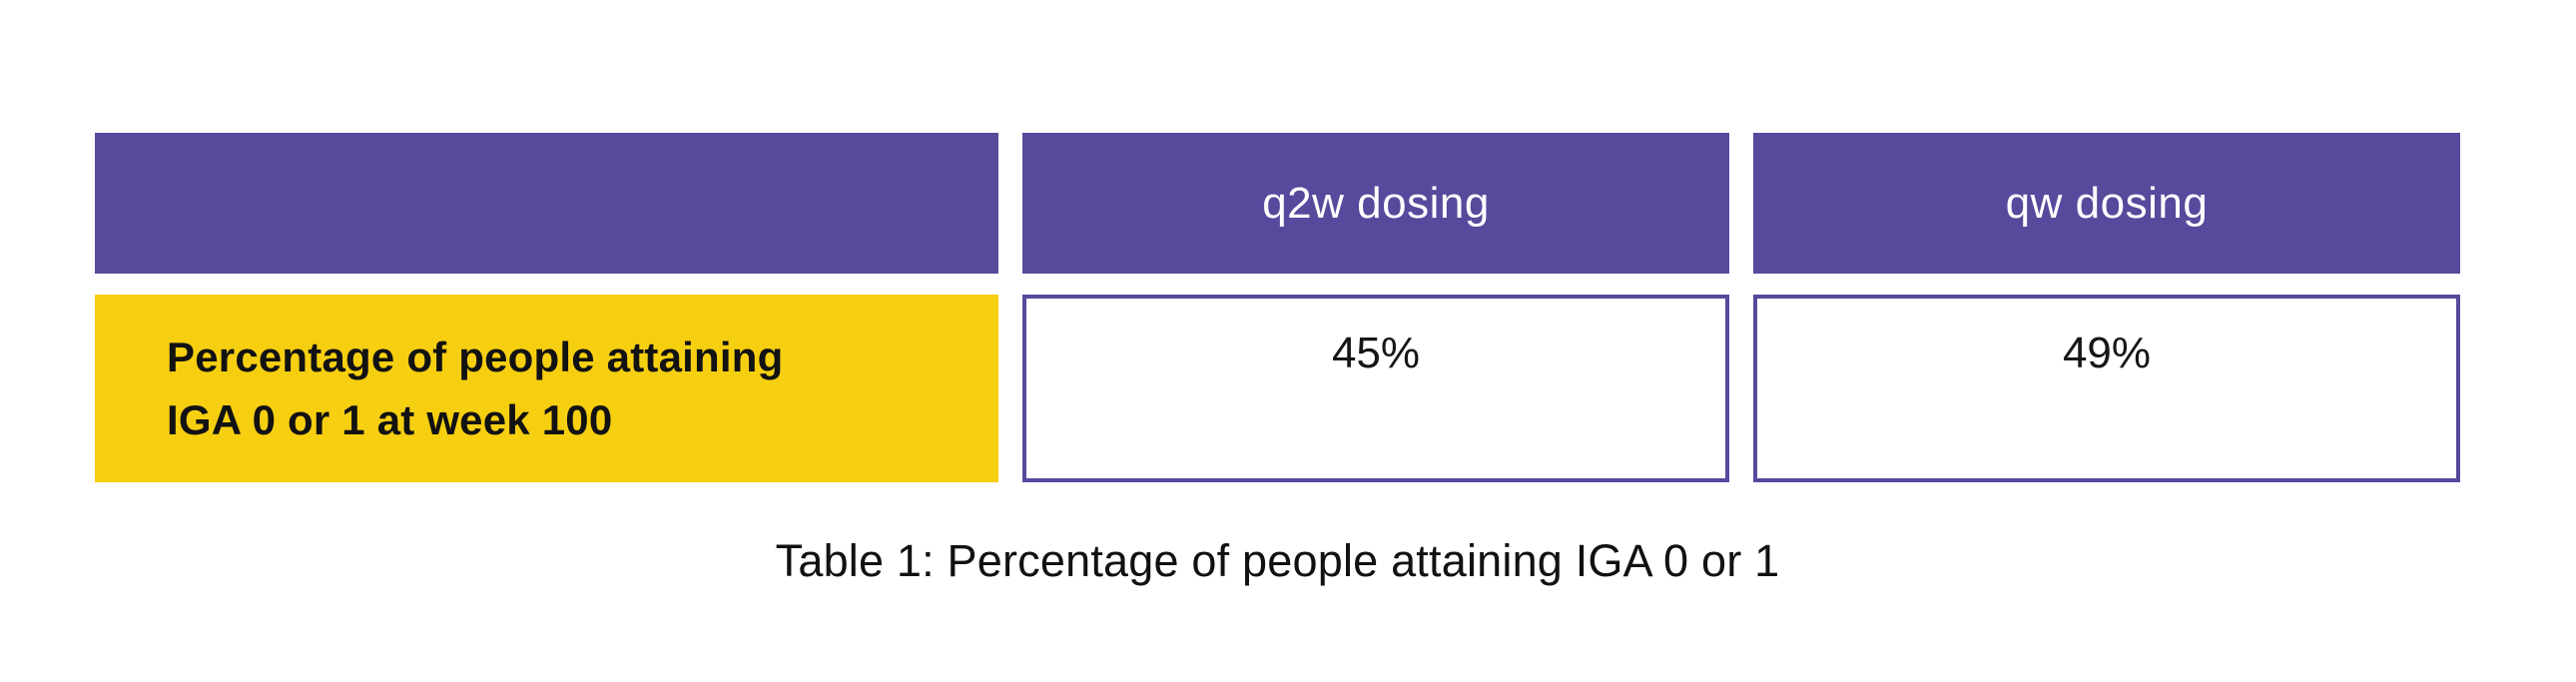 This screenshot has width=2576, height=682. I want to click on value-cell-q2w: 45%, so click(1375, 388).